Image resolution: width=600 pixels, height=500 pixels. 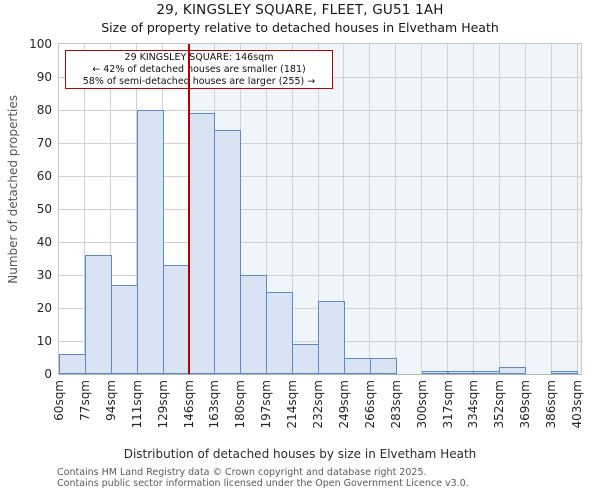 I want to click on x-tick-label-214sqm: 214sqm, so click(x=292, y=404).